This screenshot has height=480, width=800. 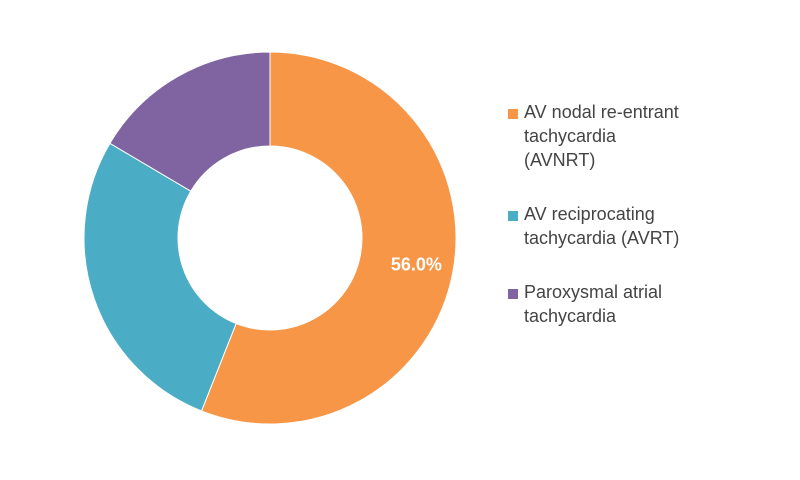 I want to click on legend-label-2: AV reciprocating tachycardia (AVRT), so click(x=602, y=226).